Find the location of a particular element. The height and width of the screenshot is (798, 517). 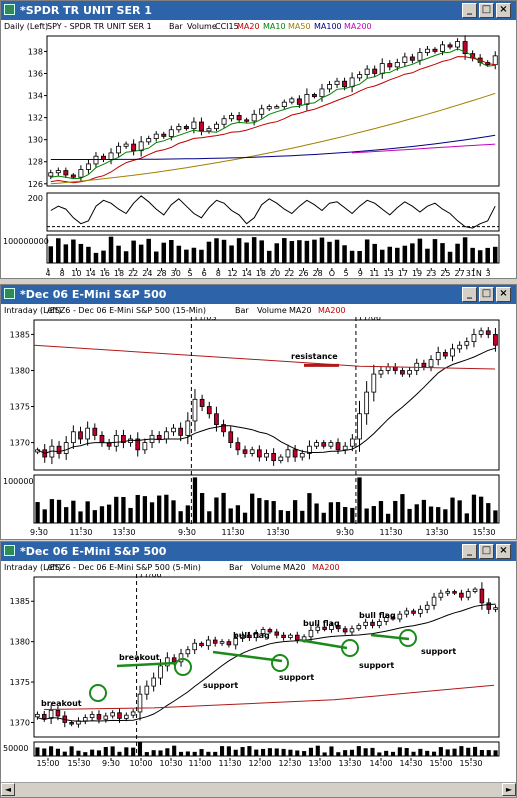

time-tick-label: 14:30 is located at coordinates (410, 763).